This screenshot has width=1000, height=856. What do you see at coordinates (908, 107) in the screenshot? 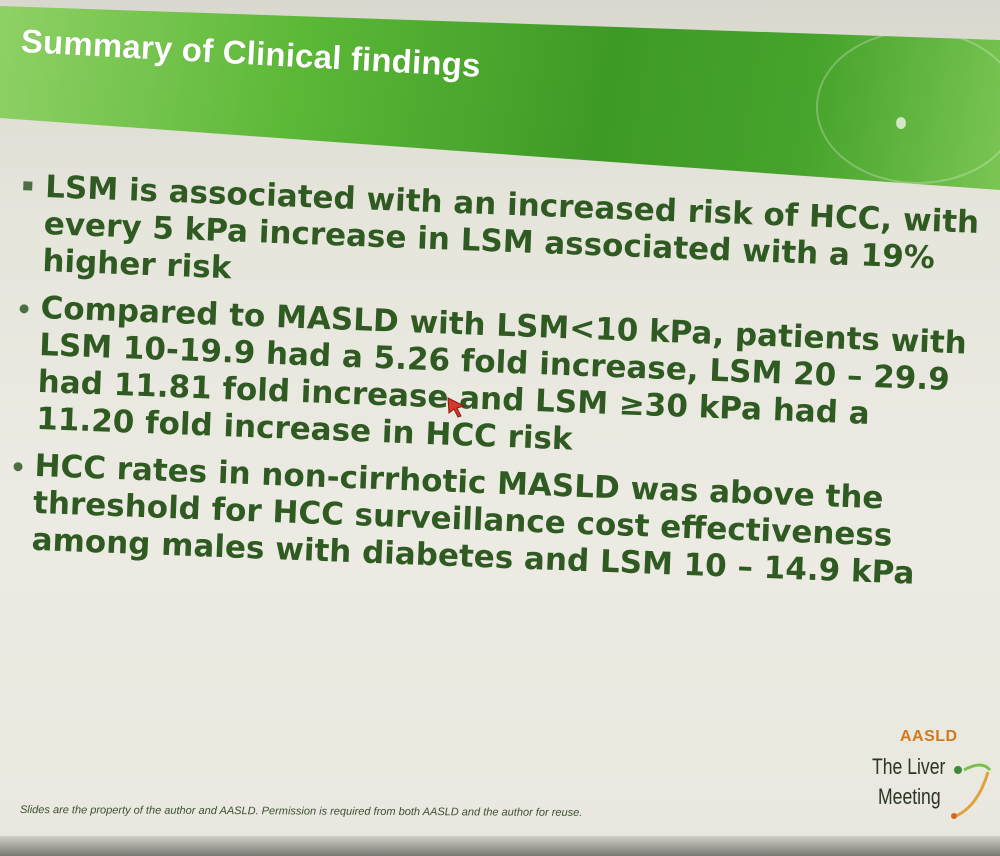
I see `decorative-swoosh` at bounding box center [908, 107].